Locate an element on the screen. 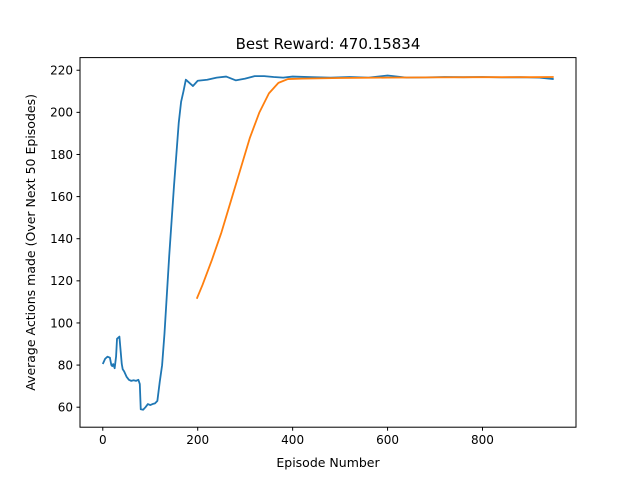 Image resolution: width=640 pixels, height=485 pixels. x-tick-label: 400 is located at coordinates (292, 440).